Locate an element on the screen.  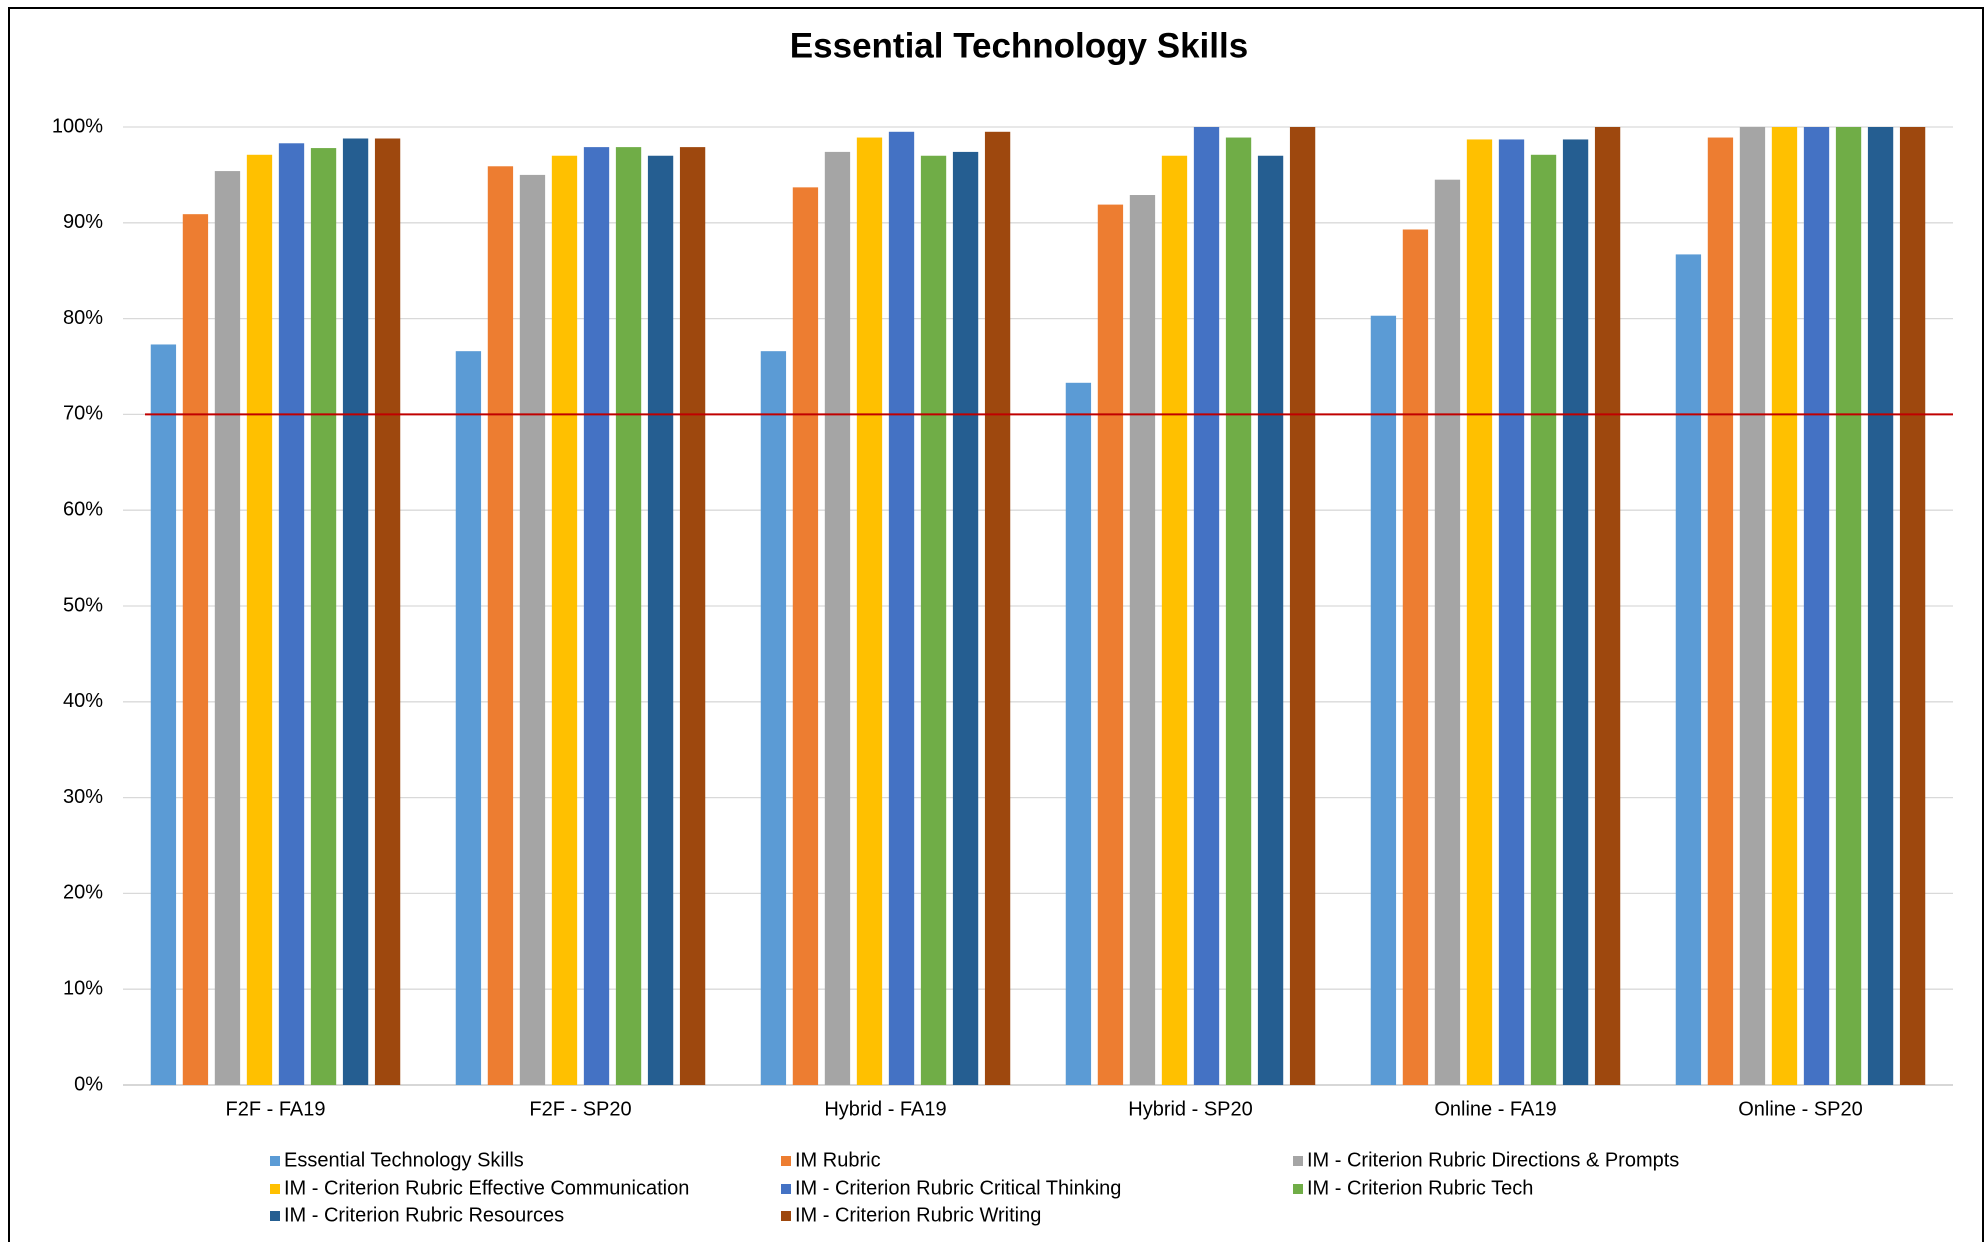
x-tick-label: Hybrid - SP20 is located at coordinates (1190, 1109).